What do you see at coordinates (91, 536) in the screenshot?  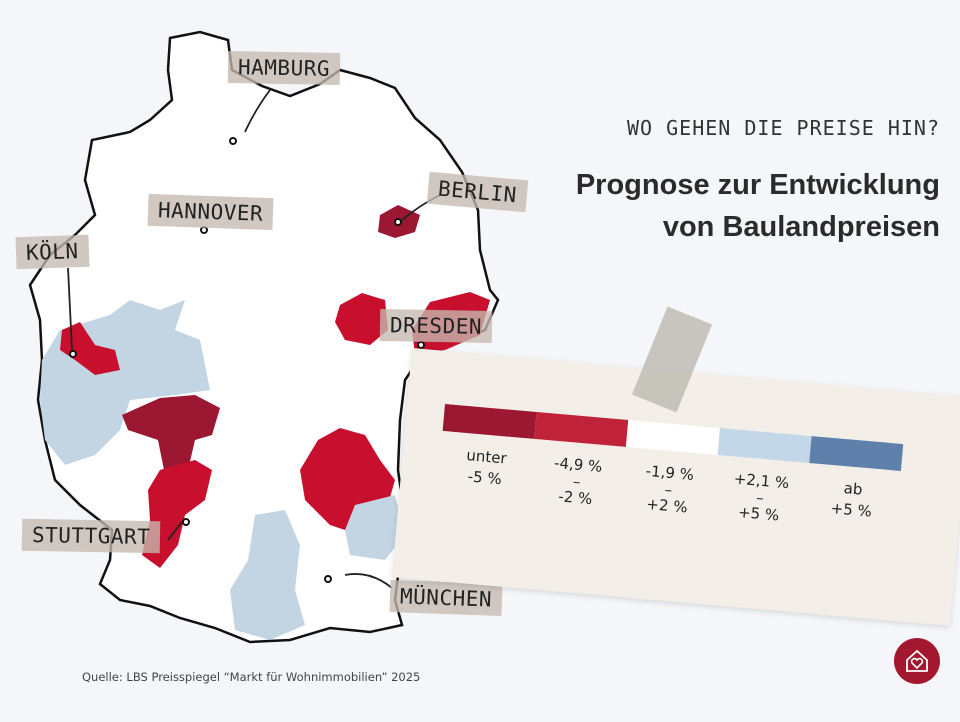 I see `city-label-stuttgart: STUTTGART` at bounding box center [91, 536].